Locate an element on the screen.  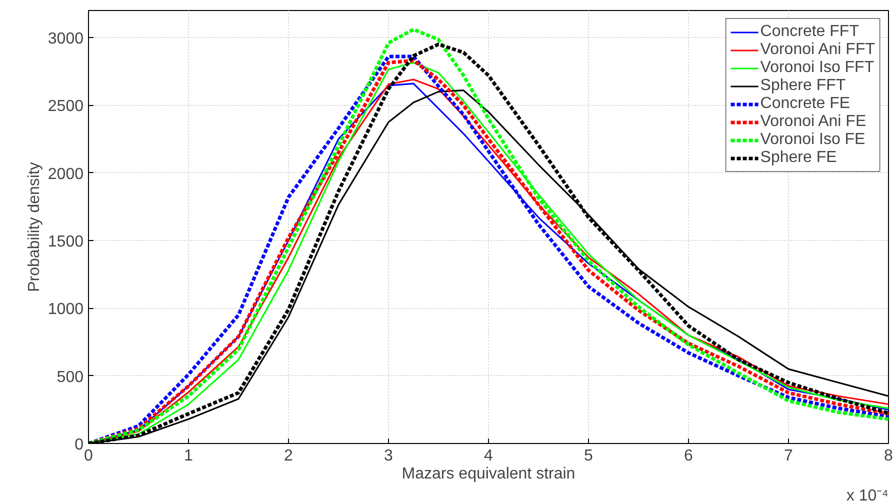
legend-label: Concrete FFT is located at coordinates (809, 32).